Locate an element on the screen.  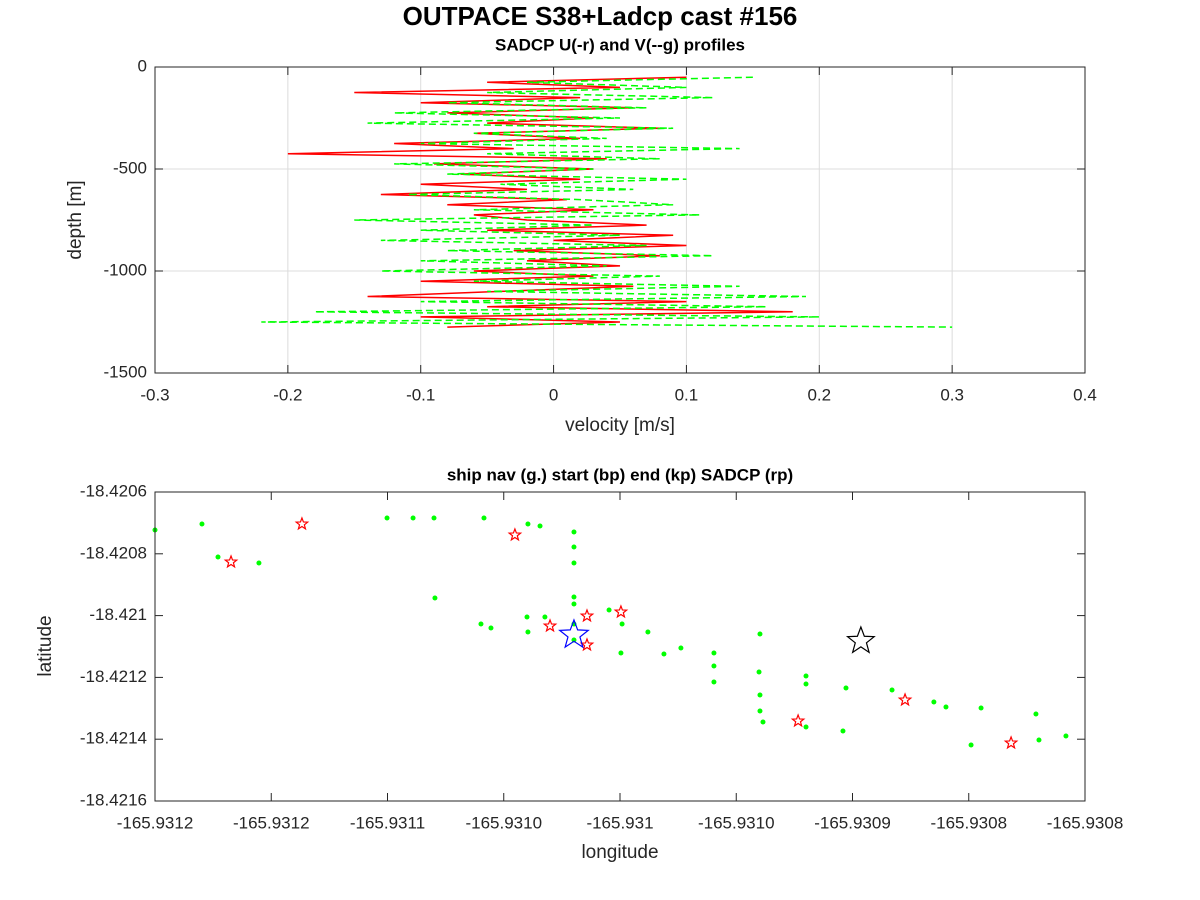
x-tick-label: 0.4 is located at coordinates (1085, 394).